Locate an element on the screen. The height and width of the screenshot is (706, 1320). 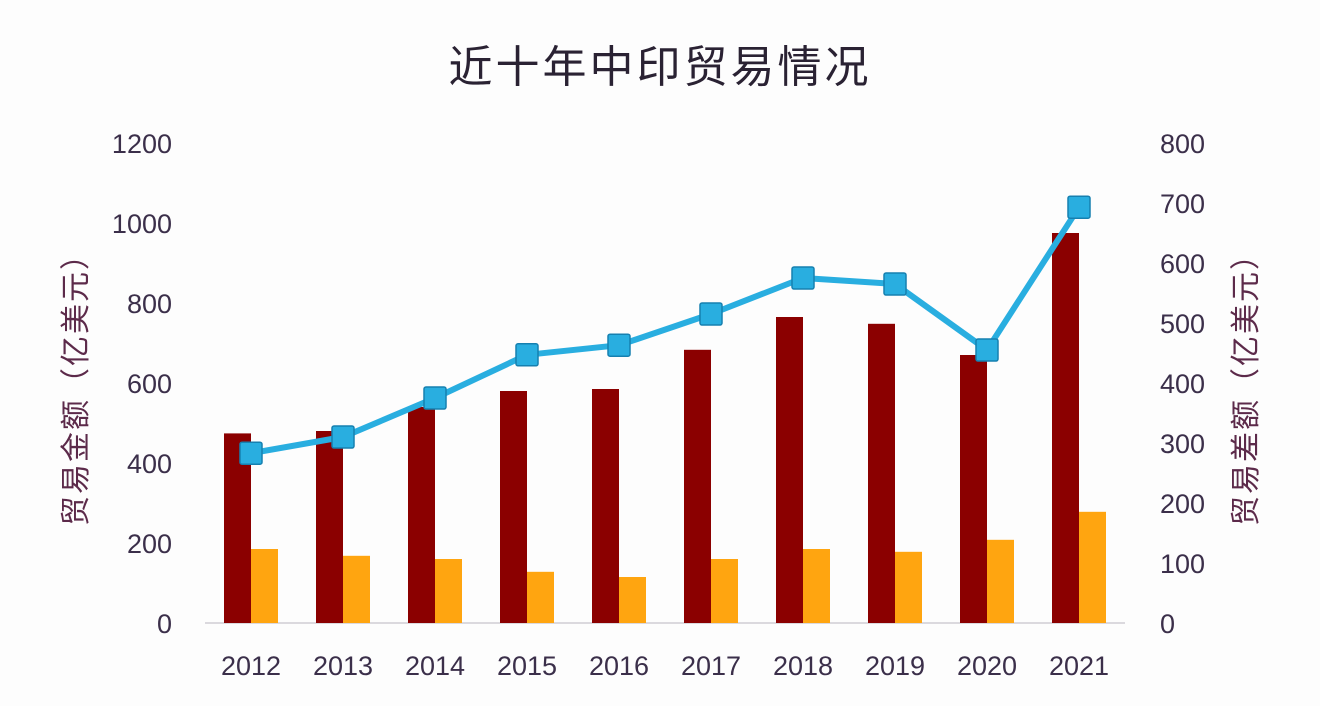
y2-tick-label: 100 is located at coordinates (1182, 564).